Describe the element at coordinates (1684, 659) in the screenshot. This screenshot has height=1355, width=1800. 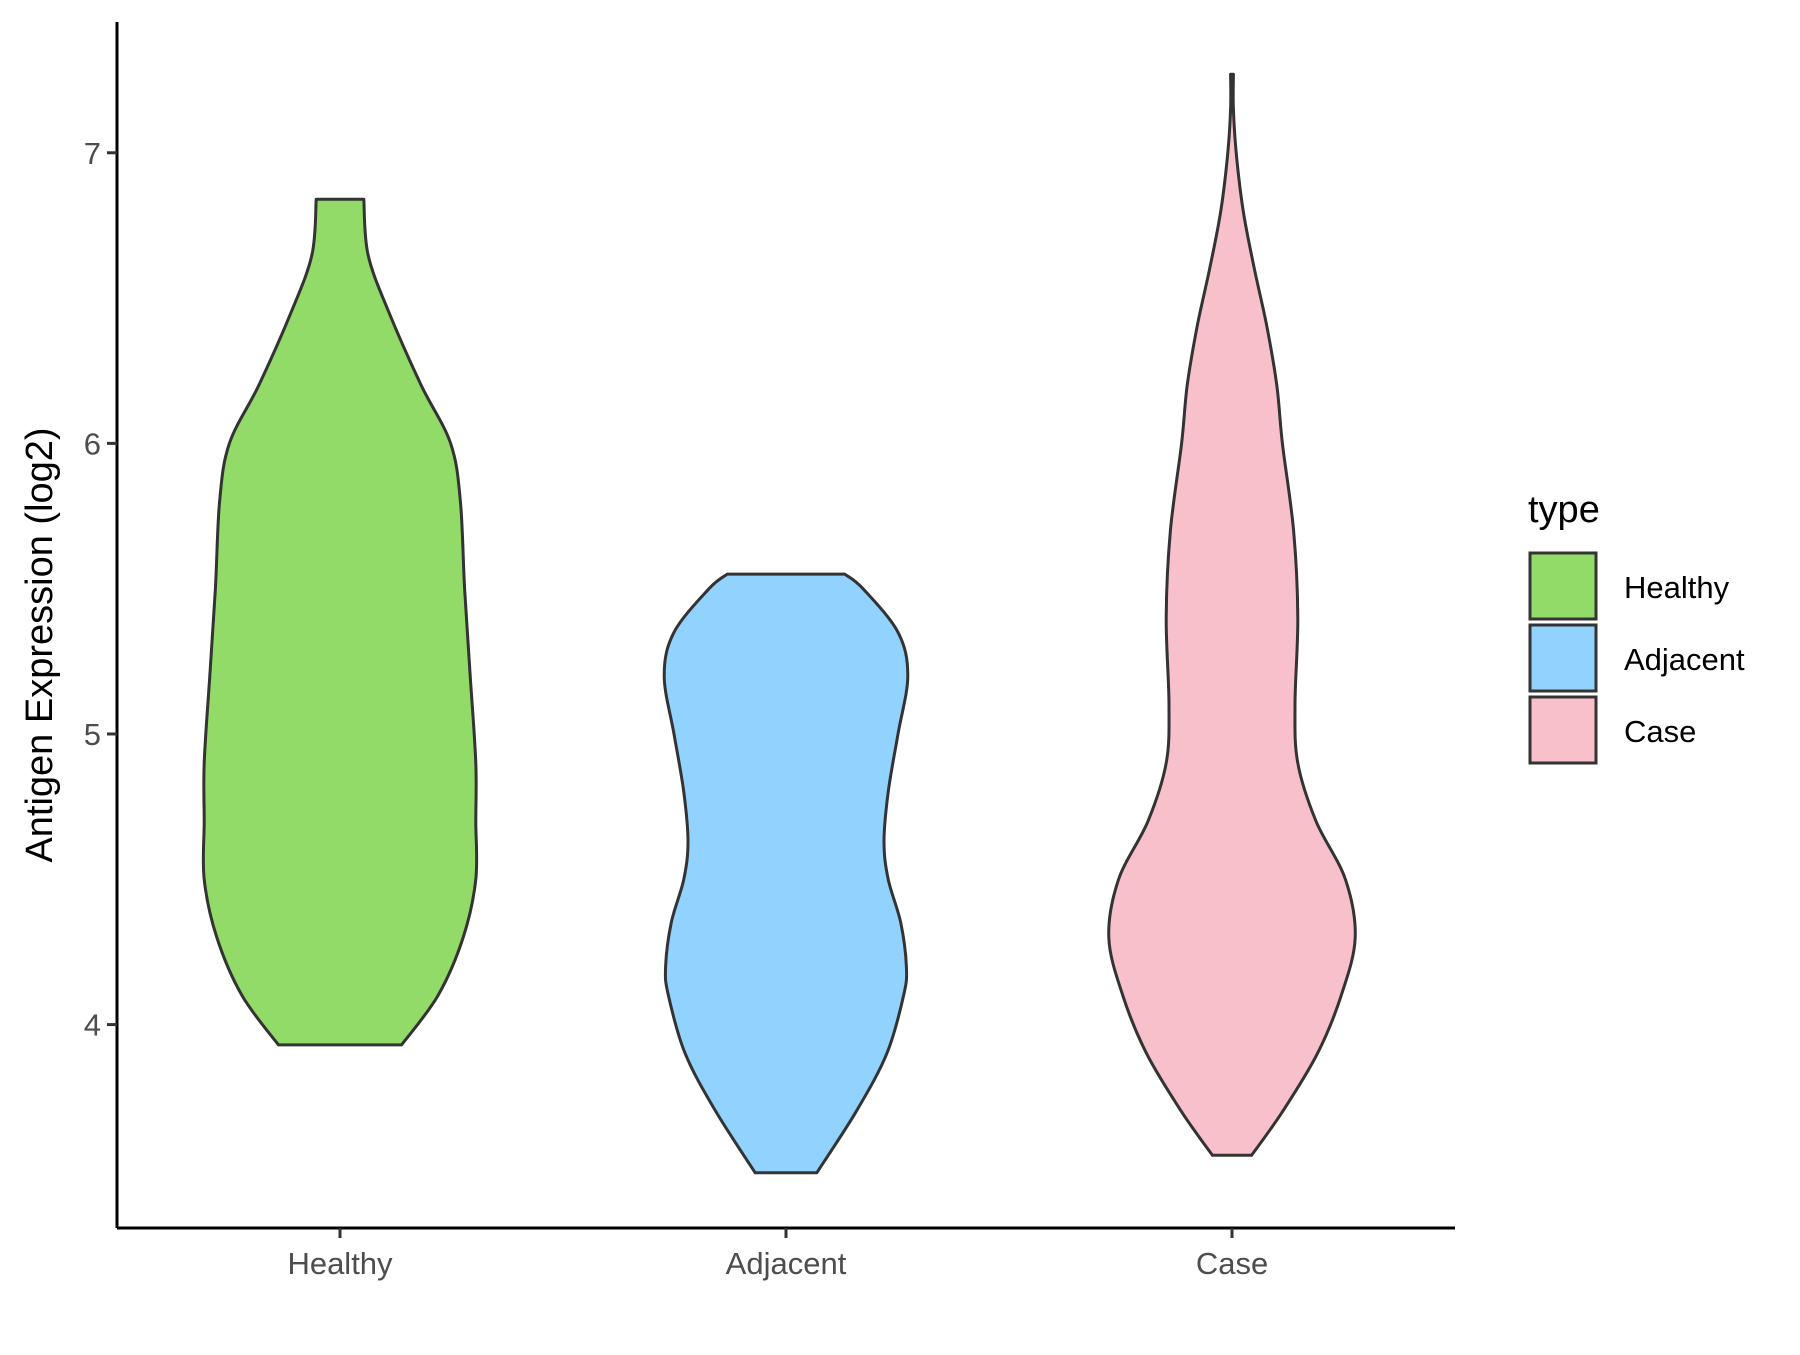
I see `legend-label-adjacent: Adjacent` at that location.